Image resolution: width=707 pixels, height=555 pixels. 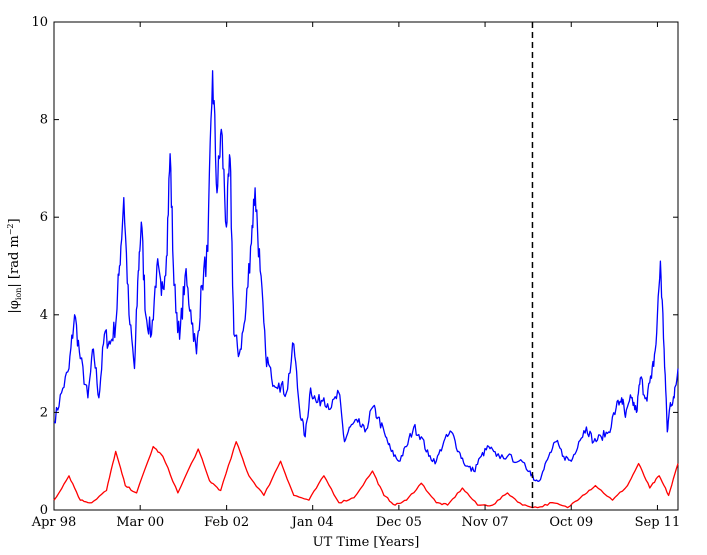 I want to click on y-axis-label: |φion| [rad m−2], so click(x=14, y=265).